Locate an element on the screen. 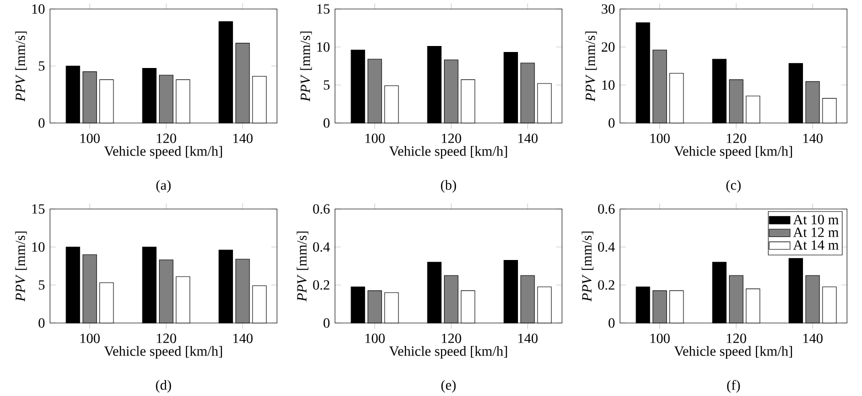 The image size is (862, 396). text: (f) is located at coordinates (733, 386).